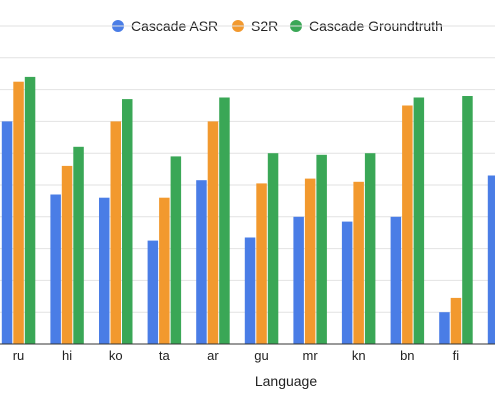 The height and width of the screenshot is (400, 495). What do you see at coordinates (321, 249) in the screenshot?
I see `bar-cascade-groundtruth-mr` at bounding box center [321, 249].